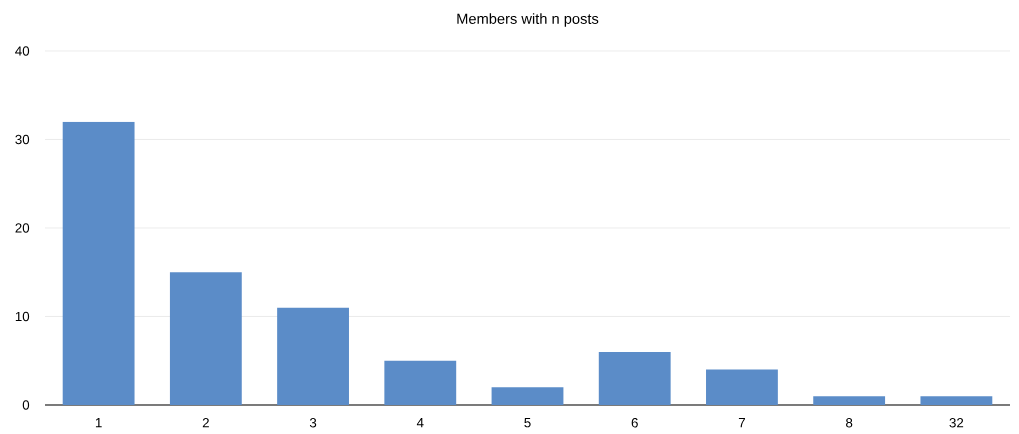 The width and height of the screenshot is (1019, 434). Describe the element at coordinates (634, 423) in the screenshot. I see `x-tick-label: 6` at that location.